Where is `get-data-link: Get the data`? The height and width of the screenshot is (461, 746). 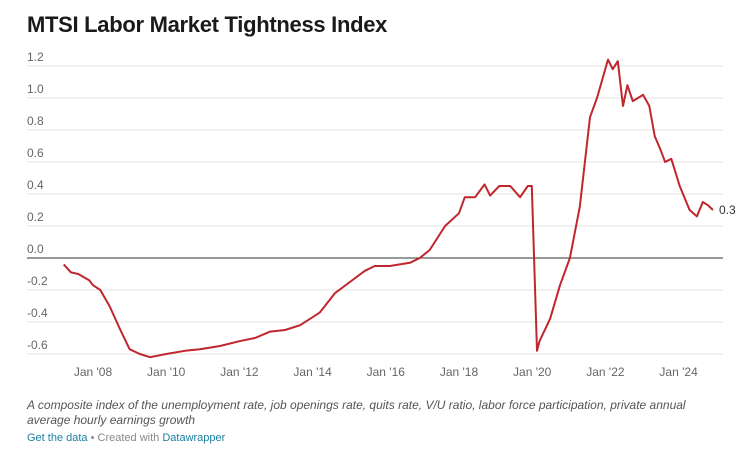
get-data-link: Get the data is located at coordinates (57, 438).